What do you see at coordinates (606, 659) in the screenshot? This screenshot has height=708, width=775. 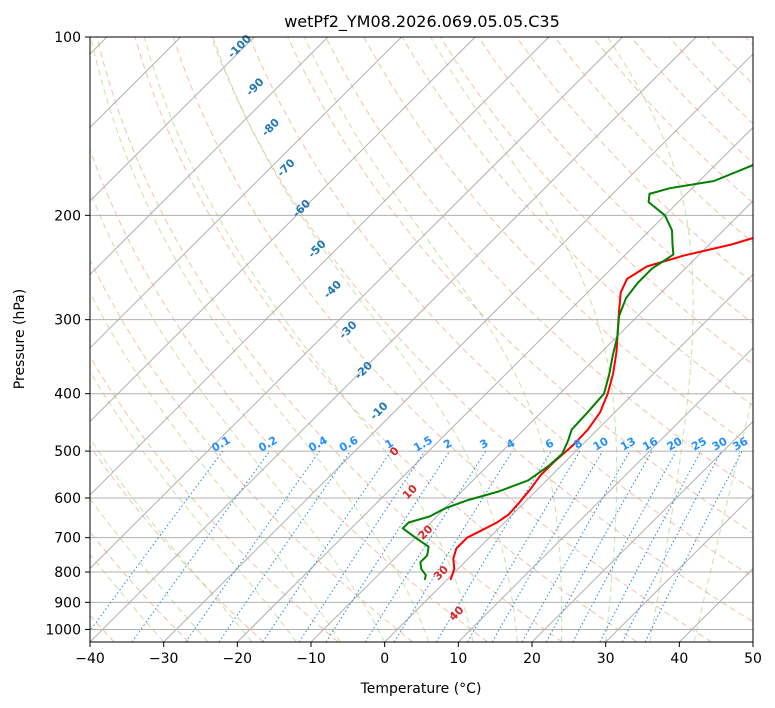 I see `x-tick-label: 30` at bounding box center [606, 659].